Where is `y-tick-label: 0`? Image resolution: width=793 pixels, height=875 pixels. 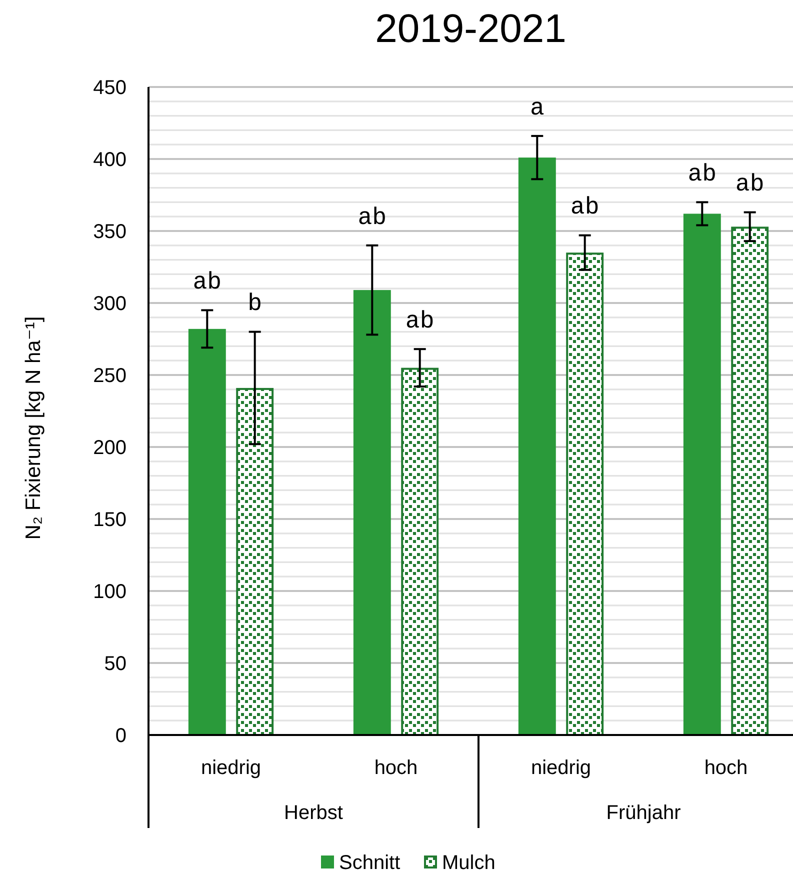
y-tick-label: 0 is located at coordinates (120, 736).